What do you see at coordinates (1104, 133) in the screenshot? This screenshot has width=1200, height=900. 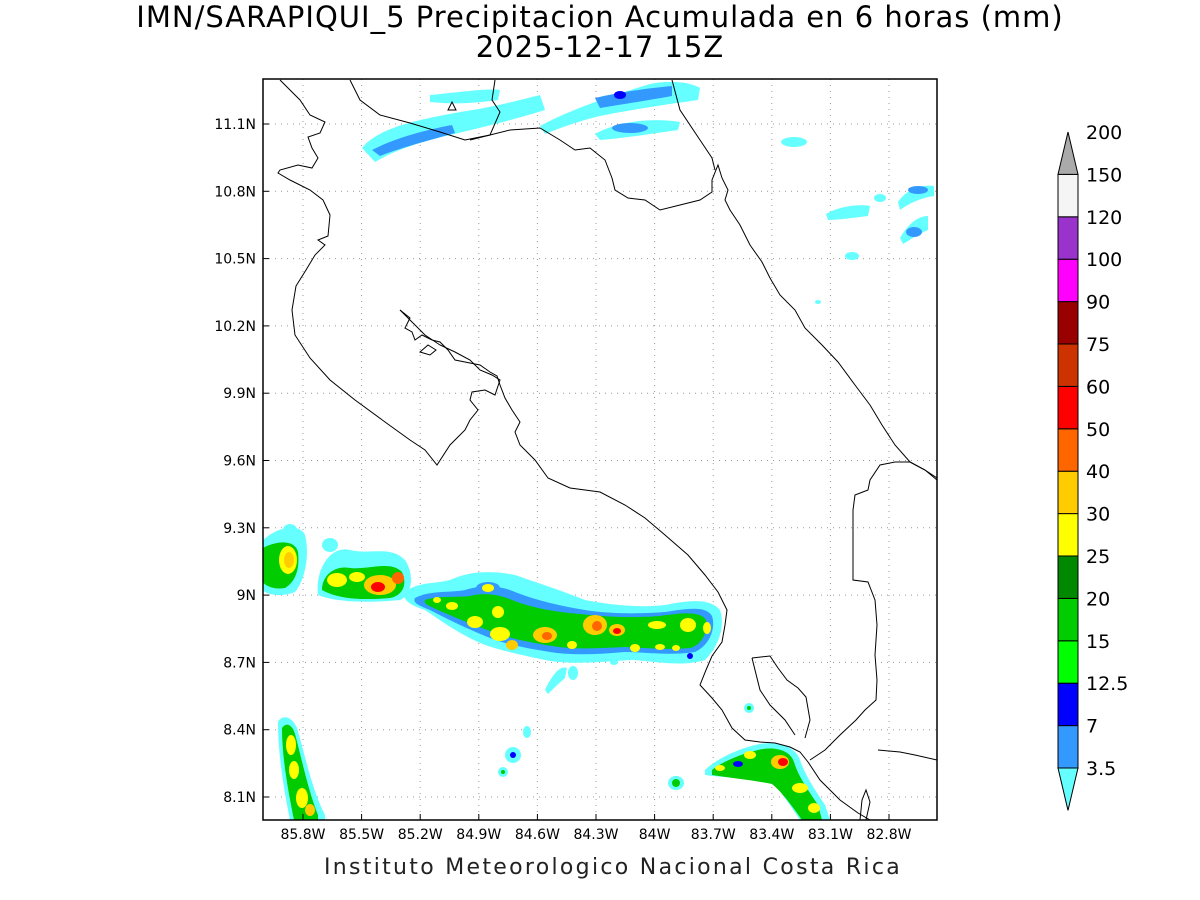 I see `colorbar-label: 200` at bounding box center [1104, 133].